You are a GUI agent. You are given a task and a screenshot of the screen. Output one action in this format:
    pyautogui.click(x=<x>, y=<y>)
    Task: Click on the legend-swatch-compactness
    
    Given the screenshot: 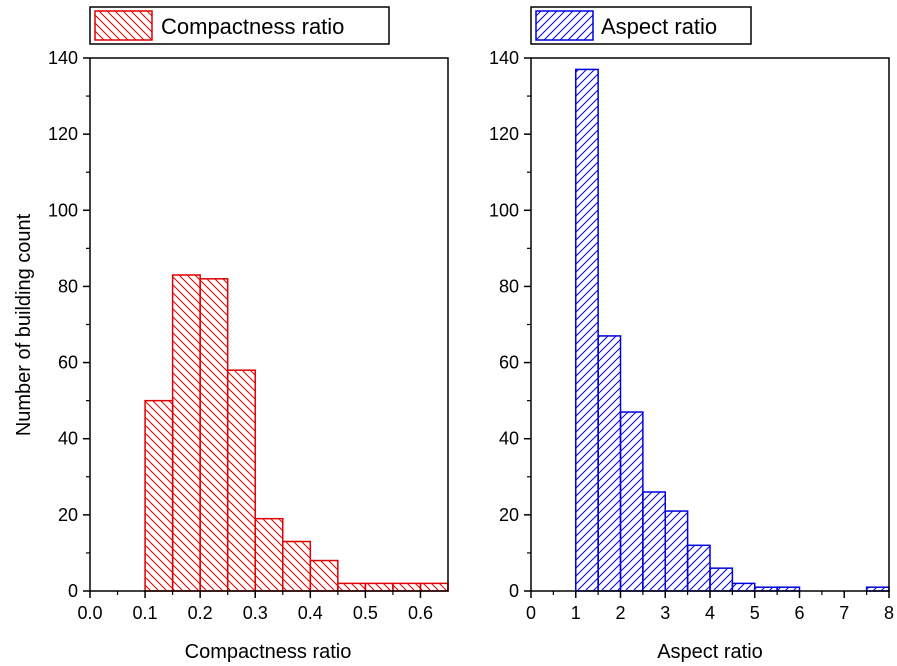 What is the action you would take?
    pyautogui.click(x=123, y=25)
    